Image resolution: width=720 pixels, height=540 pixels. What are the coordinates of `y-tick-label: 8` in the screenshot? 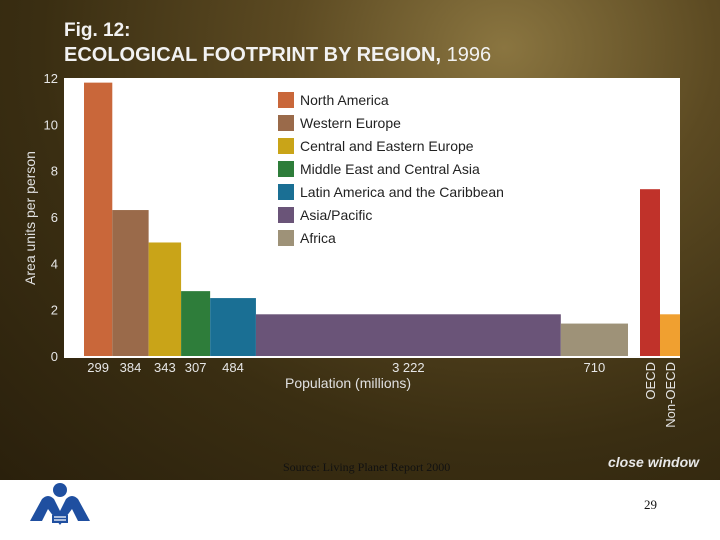 It's located at (54, 171).